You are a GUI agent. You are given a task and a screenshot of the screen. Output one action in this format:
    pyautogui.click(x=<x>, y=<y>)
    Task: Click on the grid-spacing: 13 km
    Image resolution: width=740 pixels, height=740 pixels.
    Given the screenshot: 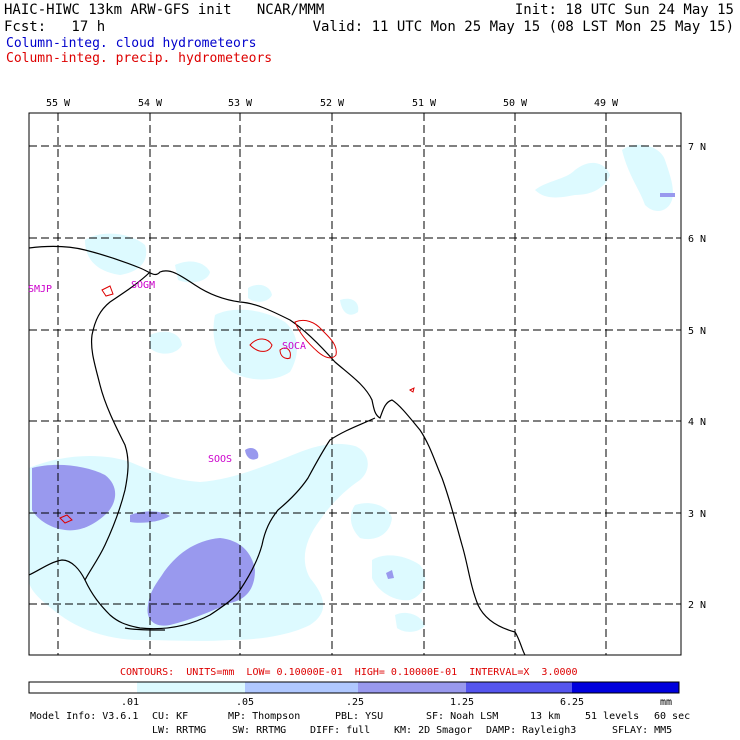 What is the action you would take?
    pyautogui.click(x=545, y=716)
    